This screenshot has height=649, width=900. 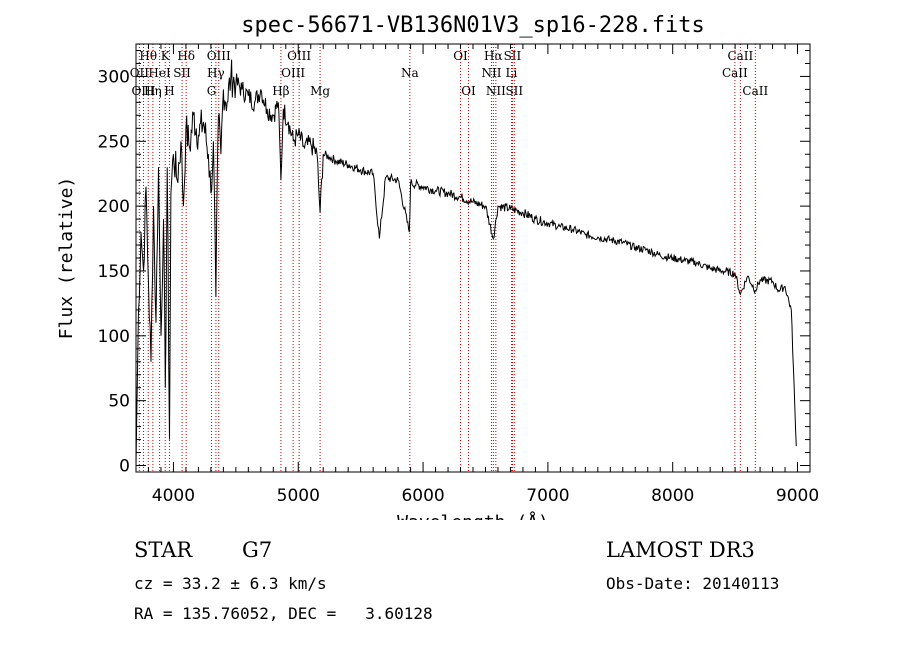 I want to click on y-tick-label: 200, so click(x=114, y=207).